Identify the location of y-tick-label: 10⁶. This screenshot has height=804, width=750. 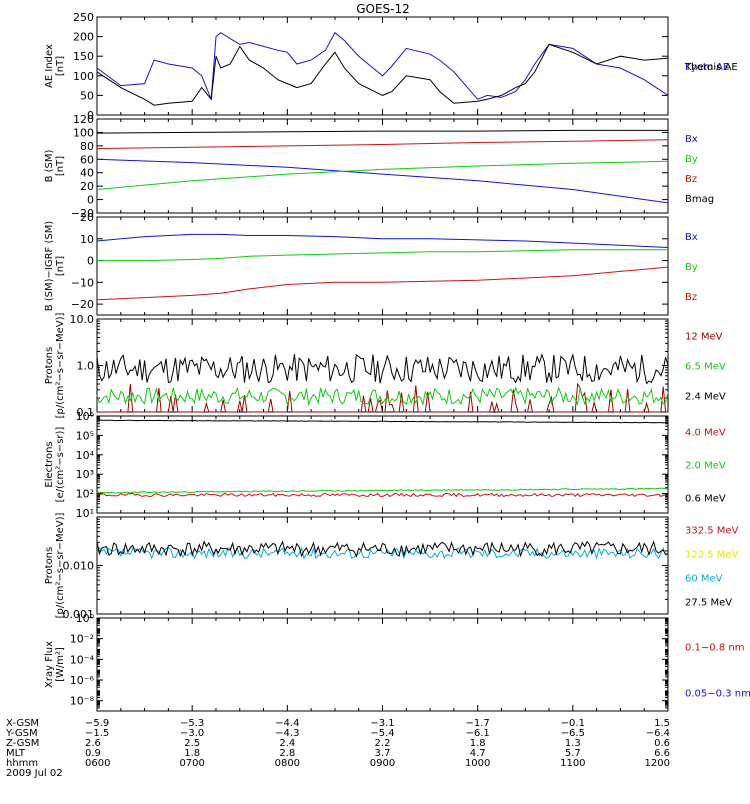
(85, 416).